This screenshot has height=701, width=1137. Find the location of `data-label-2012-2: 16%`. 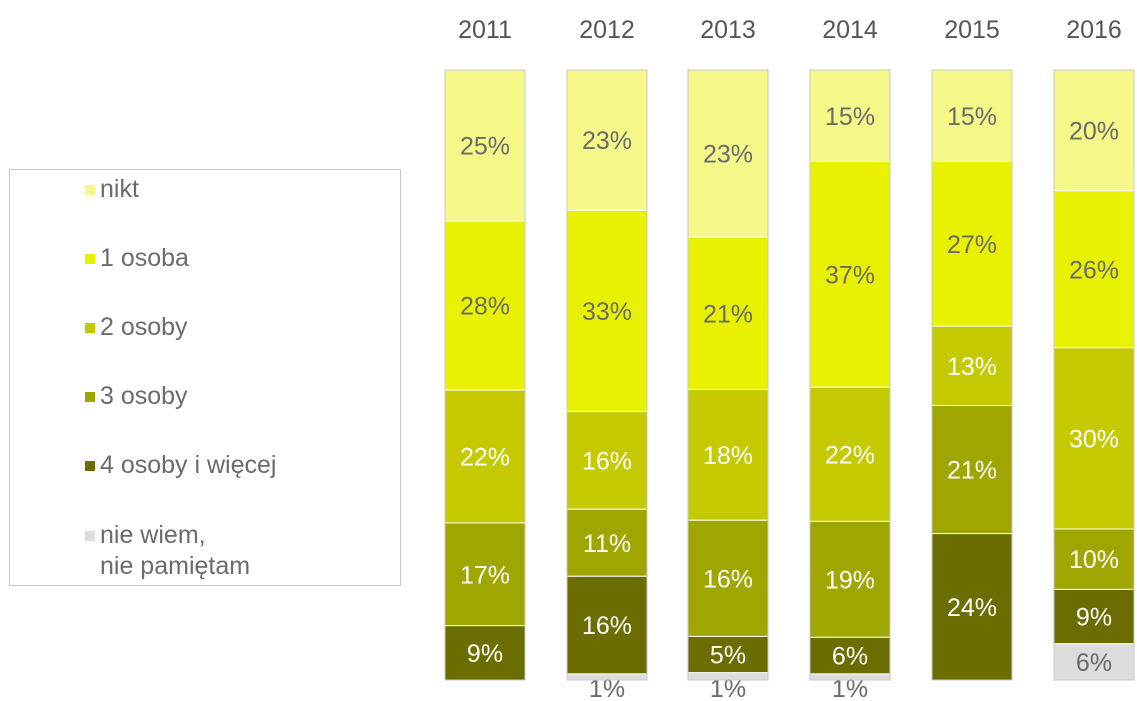

data-label-2012-2: 16% is located at coordinates (607, 461).